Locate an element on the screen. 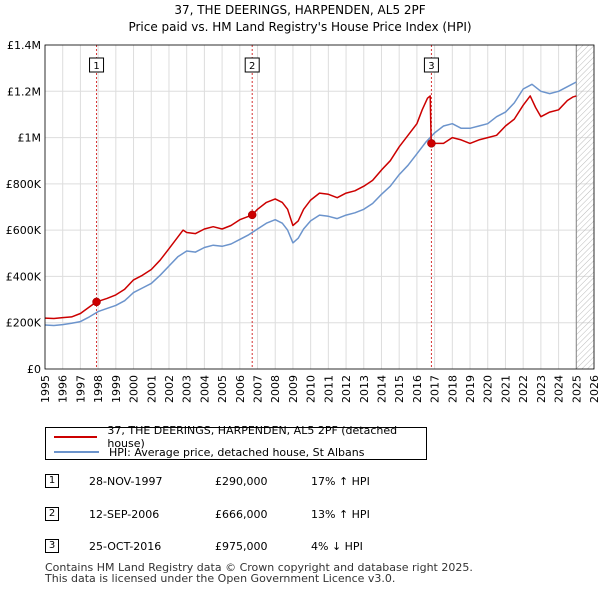 This screenshot has height=590, width=600. future-shade is located at coordinates (584, 207).